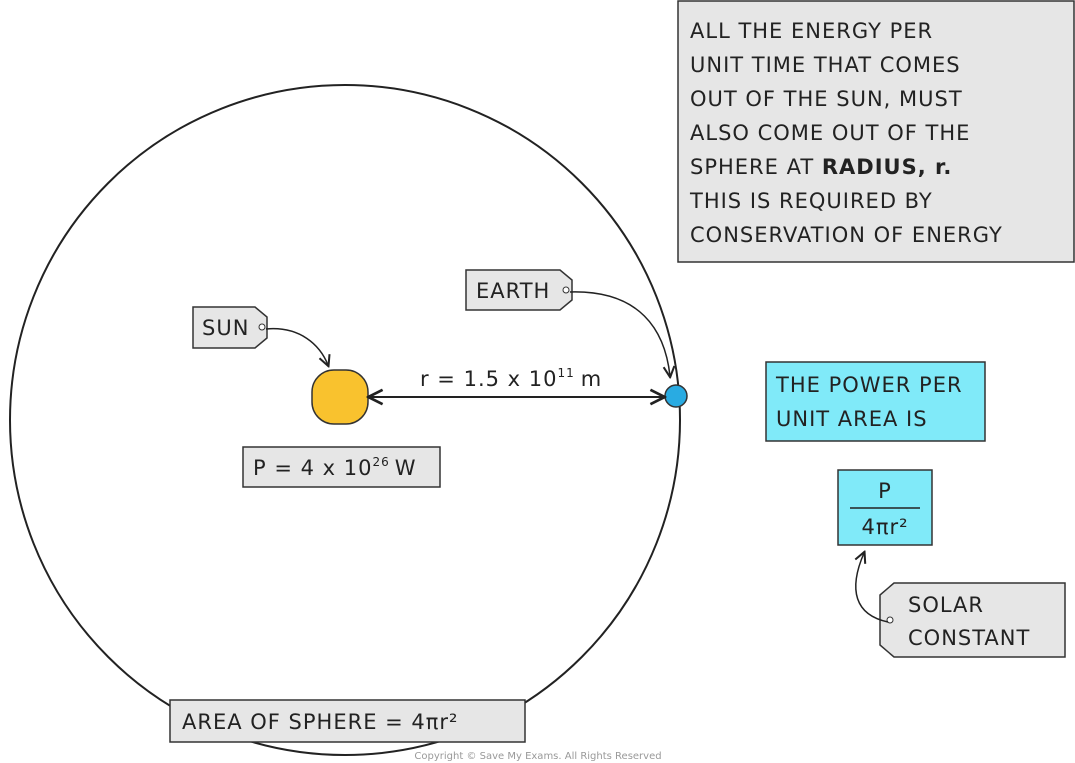 This screenshot has width=1075, height=763. Describe the element at coordinates (752, 167) in the screenshot. I see `info-line: SPHERE AT` at that location.